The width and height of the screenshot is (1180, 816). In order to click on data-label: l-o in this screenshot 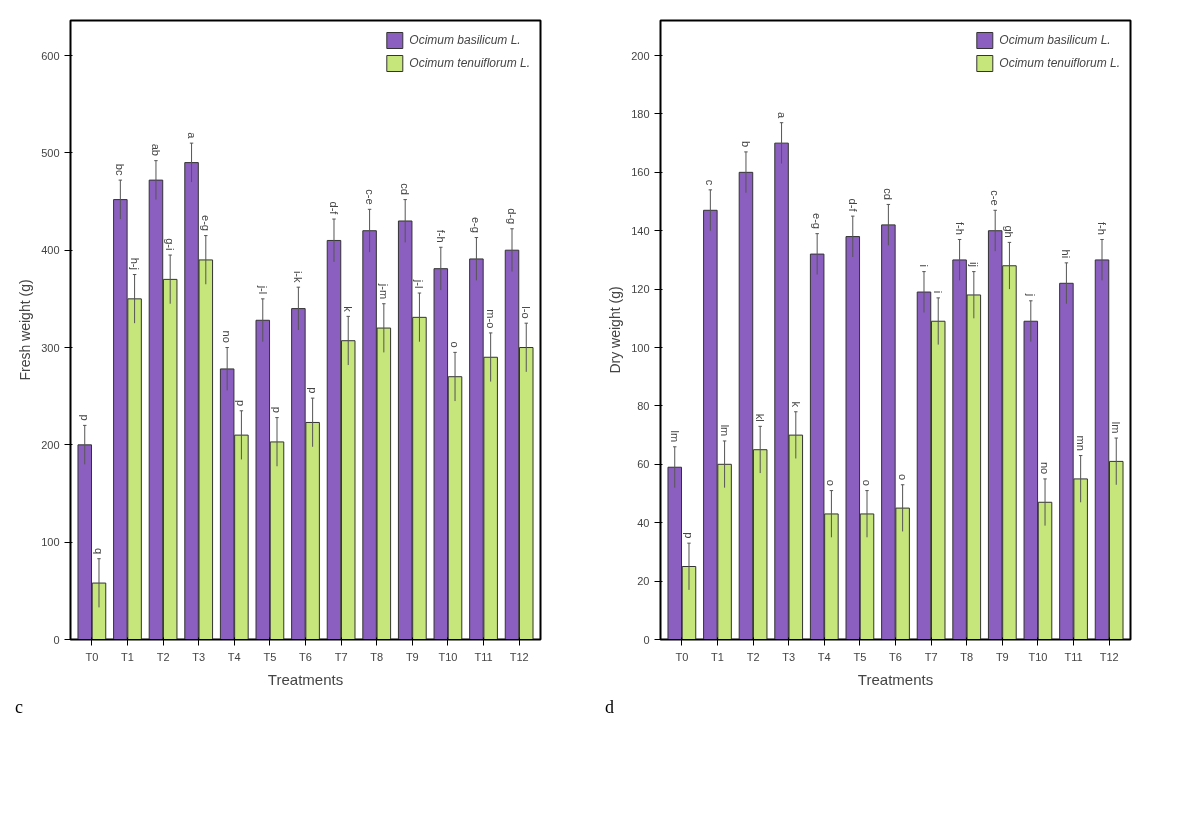, I will do `click(526, 312)`.